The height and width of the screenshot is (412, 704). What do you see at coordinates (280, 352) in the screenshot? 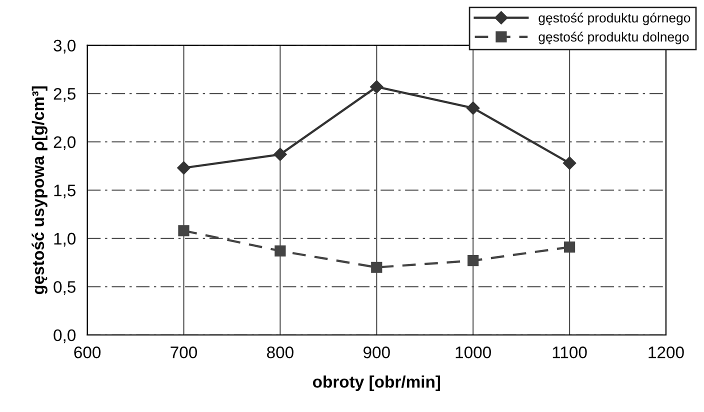
I see `x-tick-label: 800` at bounding box center [280, 352].